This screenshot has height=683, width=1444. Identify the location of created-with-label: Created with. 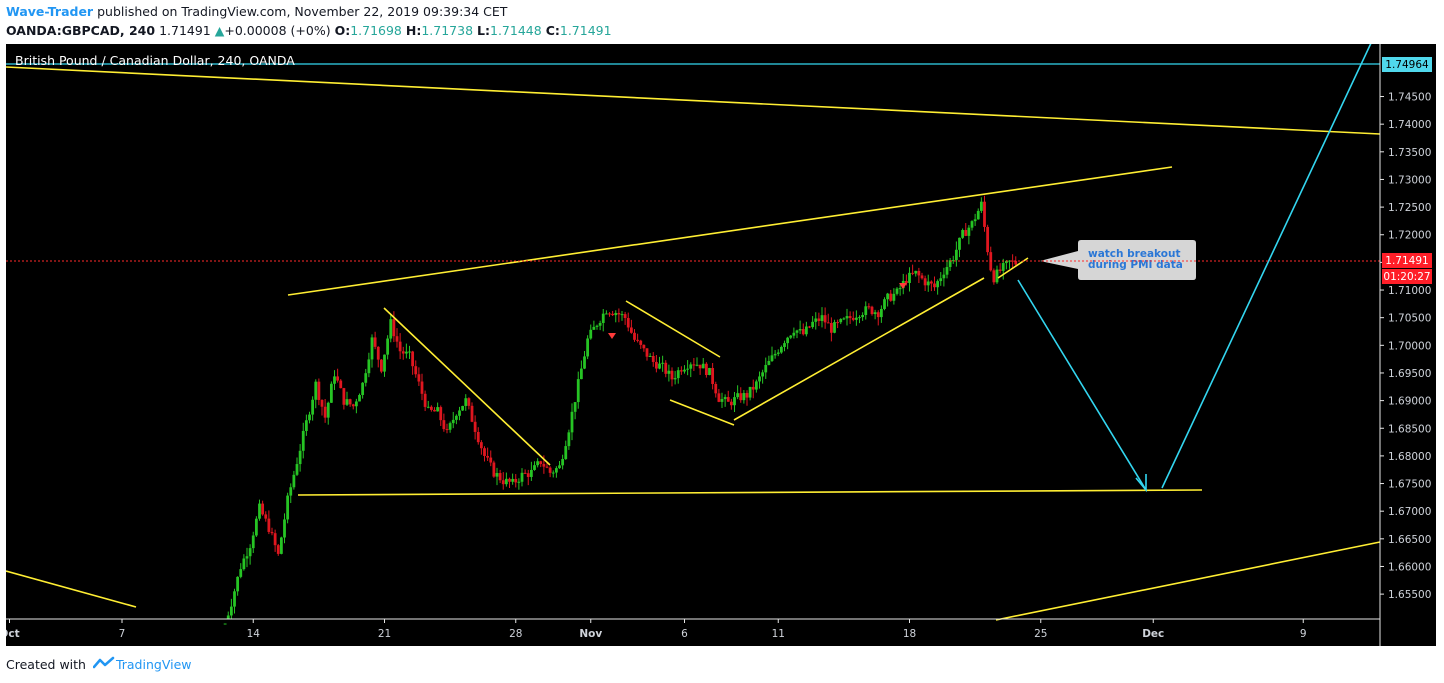
(46, 664).